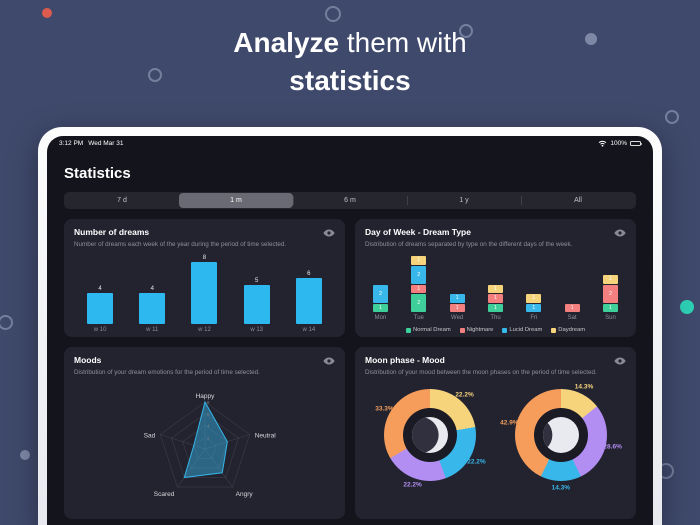 This screenshot has width=700, height=525. Describe the element at coordinates (403, 42) in the screenshot. I see `hero-line1-rest: them with` at that location.